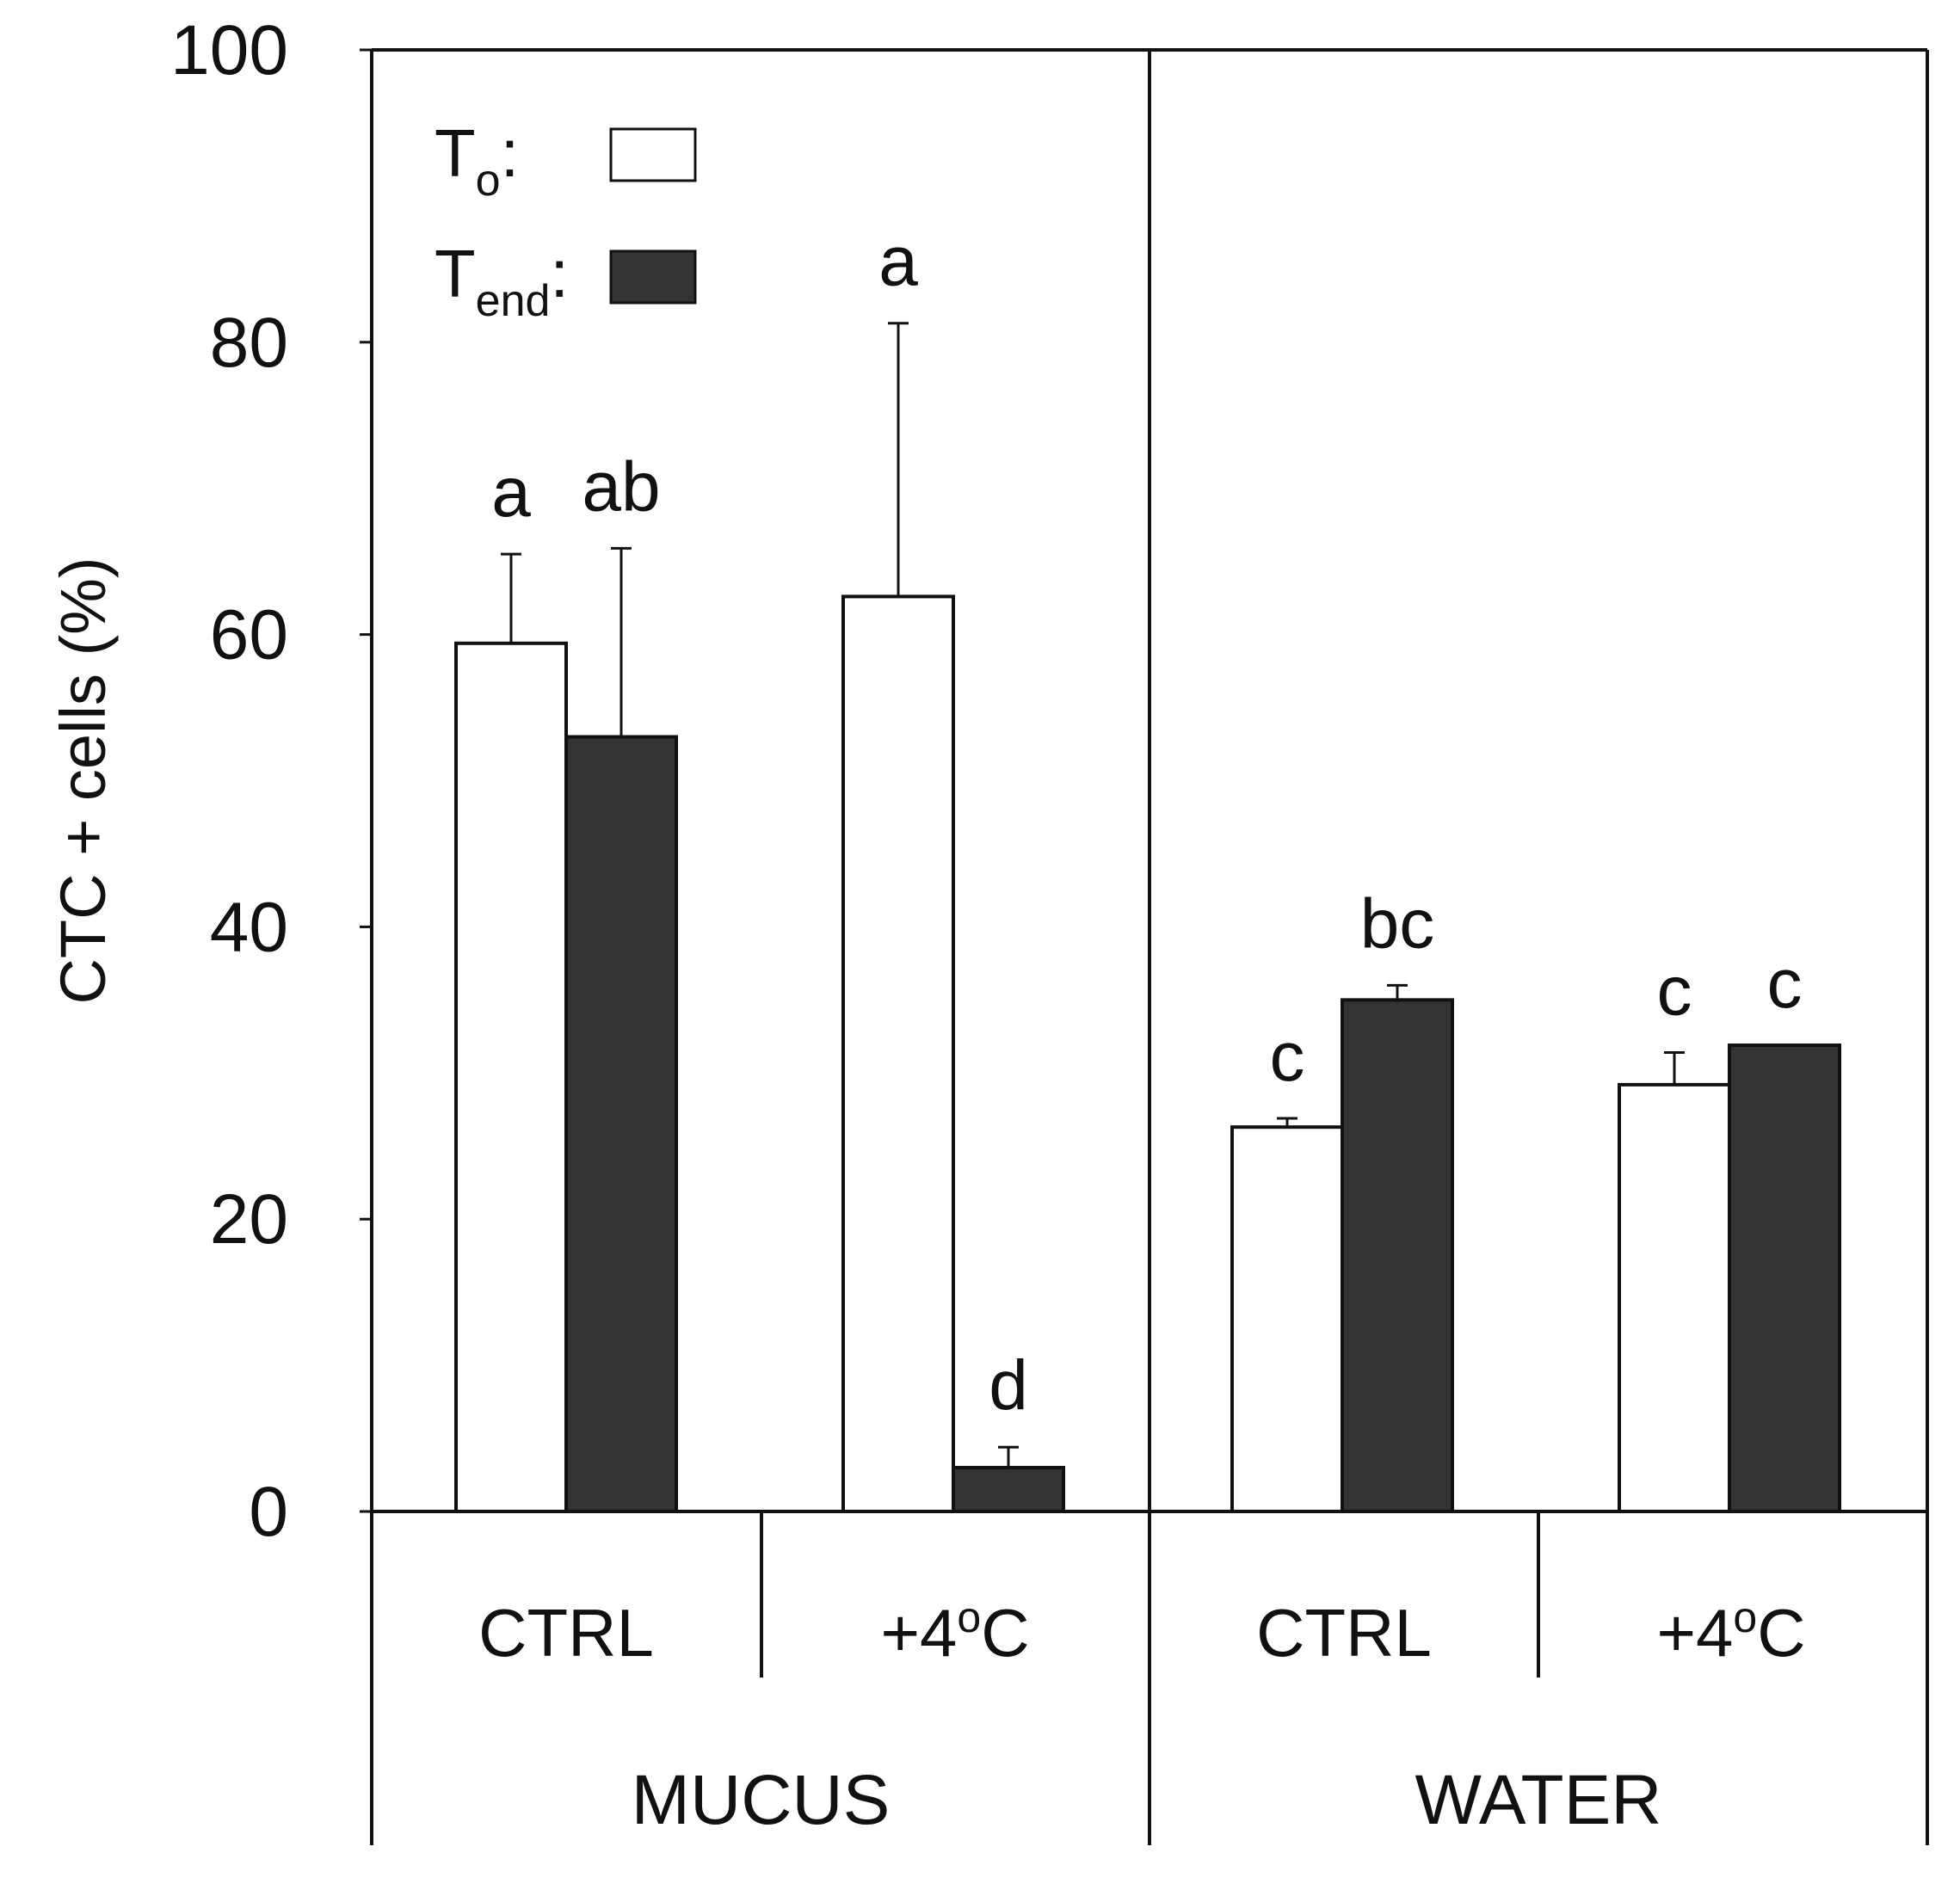 This screenshot has width=1960, height=1896. Describe the element at coordinates (502, 281) in the screenshot. I see `legend-label: Tend:` at that location.